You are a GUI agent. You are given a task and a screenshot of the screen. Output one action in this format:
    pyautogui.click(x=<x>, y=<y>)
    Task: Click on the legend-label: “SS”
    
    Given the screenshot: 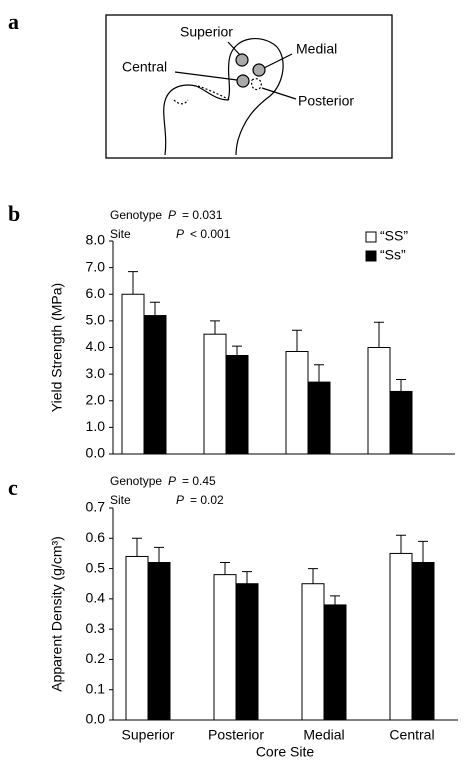 What is the action you would take?
    pyautogui.click(x=394, y=236)
    